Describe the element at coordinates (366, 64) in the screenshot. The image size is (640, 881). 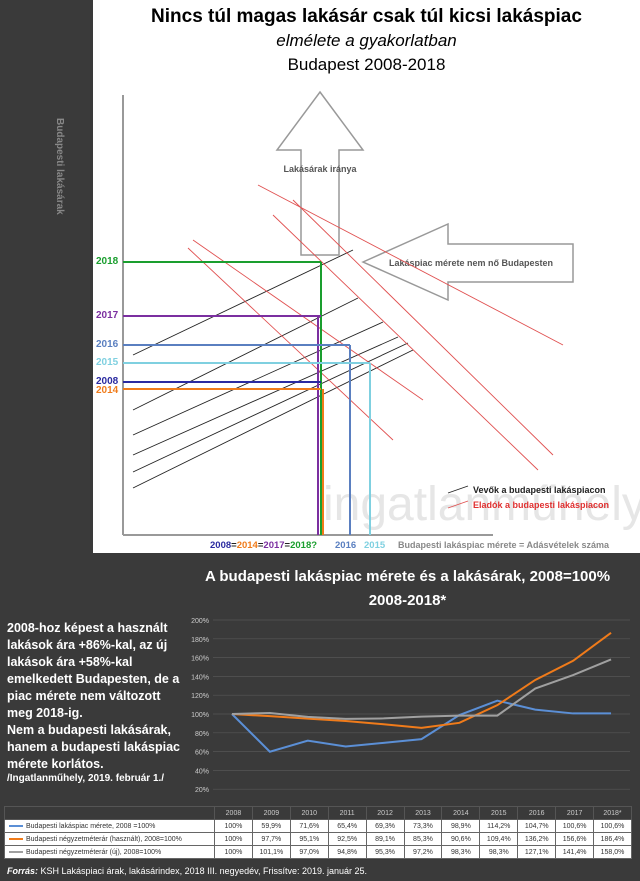
I see `diagram-period: Budapest 2008-2018` at that location.